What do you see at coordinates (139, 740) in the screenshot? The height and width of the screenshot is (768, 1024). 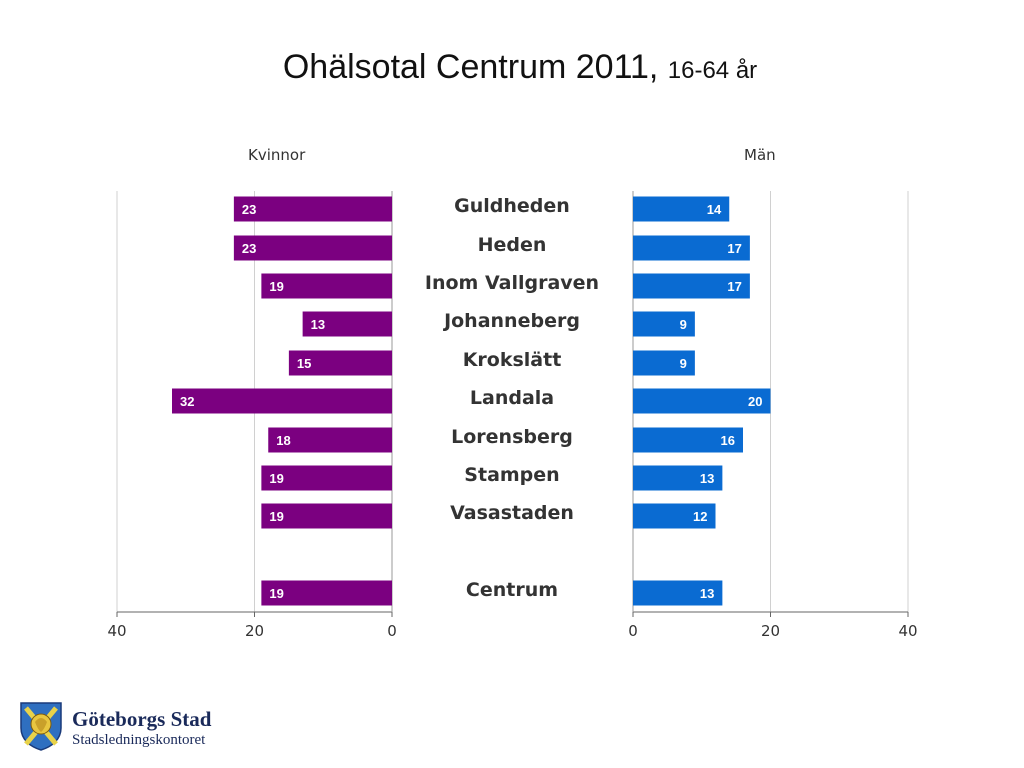 I see `logo-dept: Stadsledningskontoret` at bounding box center [139, 740].